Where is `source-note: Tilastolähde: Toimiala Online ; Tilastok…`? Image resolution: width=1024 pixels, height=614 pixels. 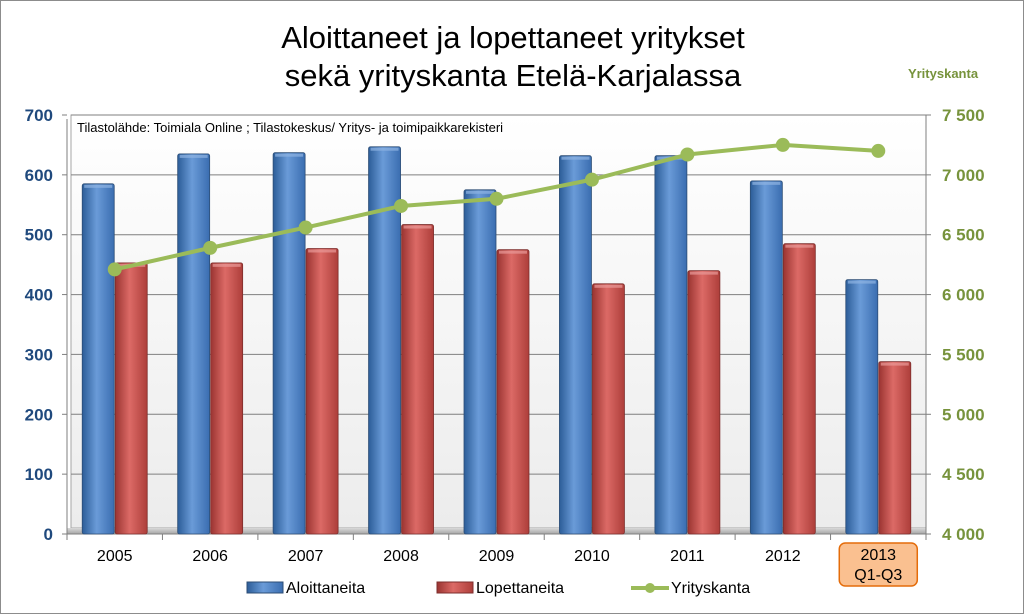
source-note: Tilastolähde: Toimiala Online ; Tilastok… is located at coordinates (290, 127).